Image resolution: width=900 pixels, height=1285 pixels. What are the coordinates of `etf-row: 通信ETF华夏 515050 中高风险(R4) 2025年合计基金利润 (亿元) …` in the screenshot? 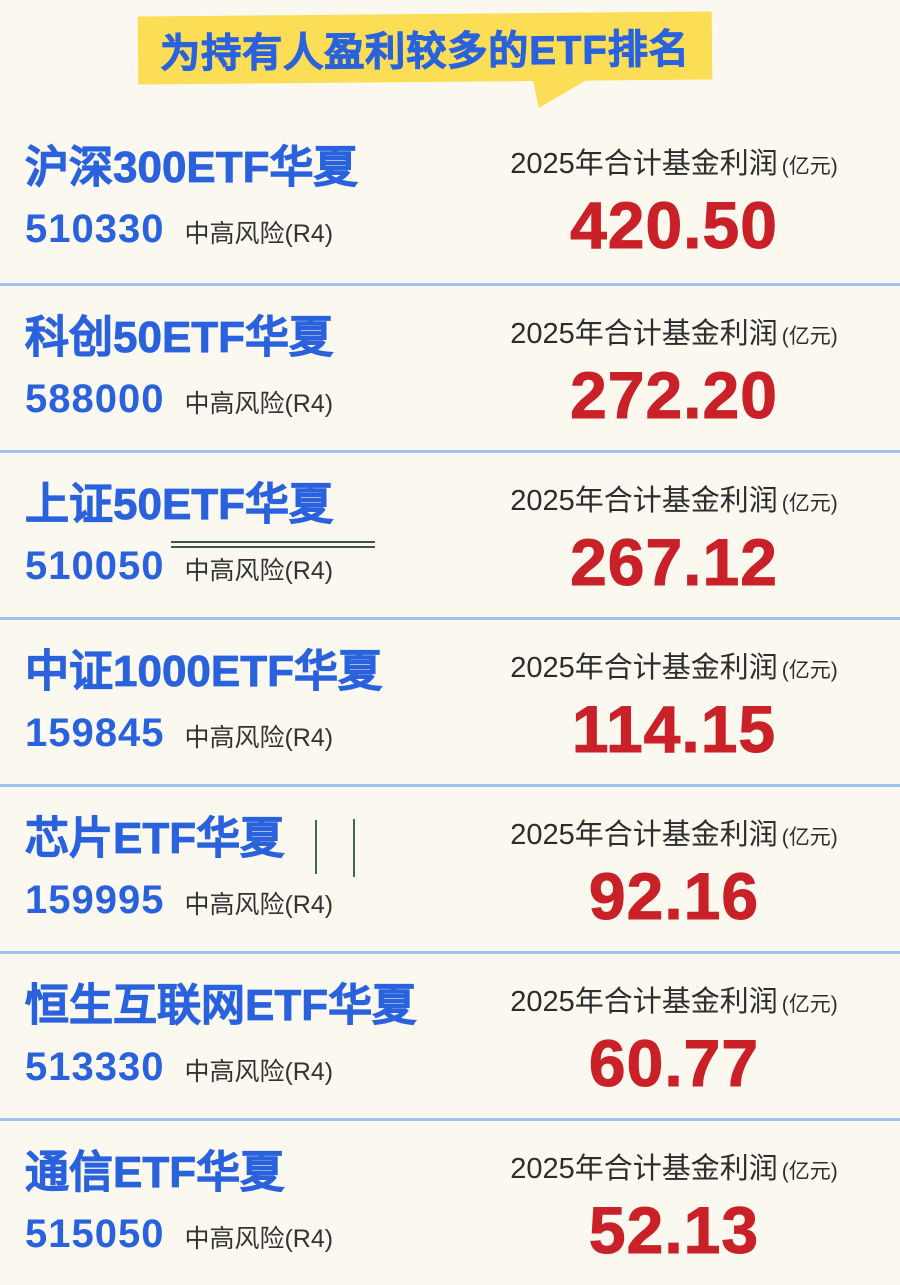 It's located at (450, 1201).